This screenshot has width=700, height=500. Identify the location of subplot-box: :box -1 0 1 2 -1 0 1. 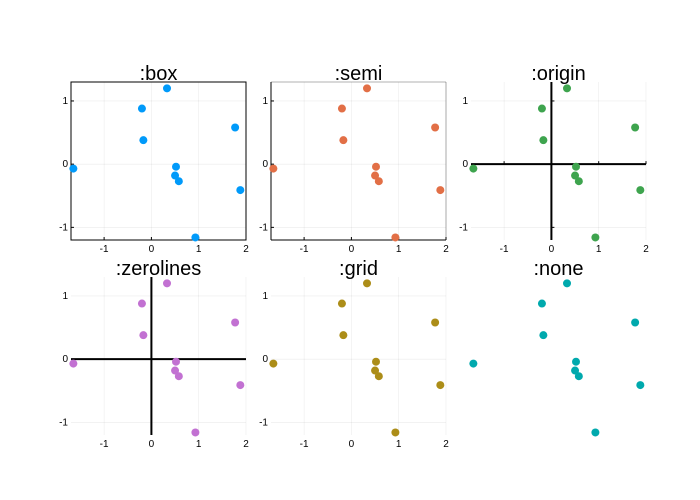
(154, 159).